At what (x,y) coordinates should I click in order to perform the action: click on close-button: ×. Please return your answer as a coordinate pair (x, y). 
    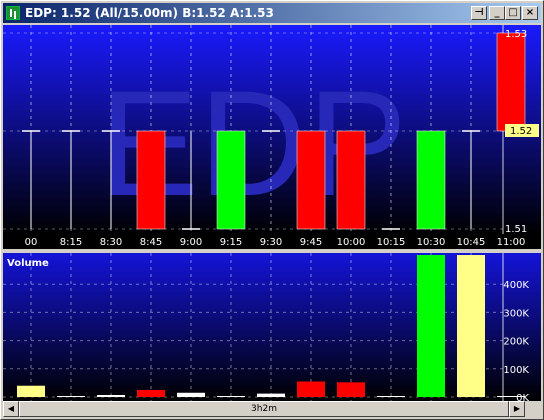
    Looking at the image, I should click on (530, 13).